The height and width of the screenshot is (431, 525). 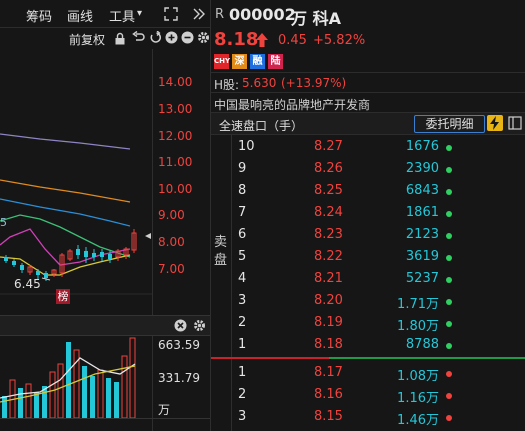 What do you see at coordinates (368, 235) in the screenshot?
I see `ask-row-6: 6 8.23 2123` at bounding box center [368, 235].